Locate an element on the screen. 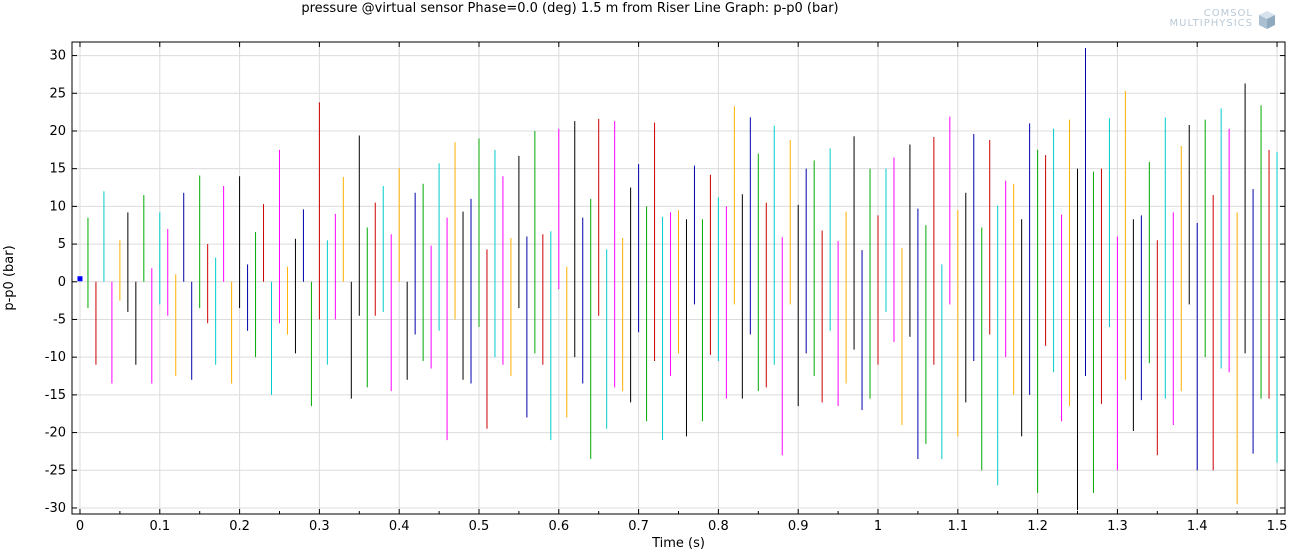 This screenshot has height=556, width=1297. comsol-logo: COMSOL MULTIPHYSICS is located at coordinates (1213, 20).